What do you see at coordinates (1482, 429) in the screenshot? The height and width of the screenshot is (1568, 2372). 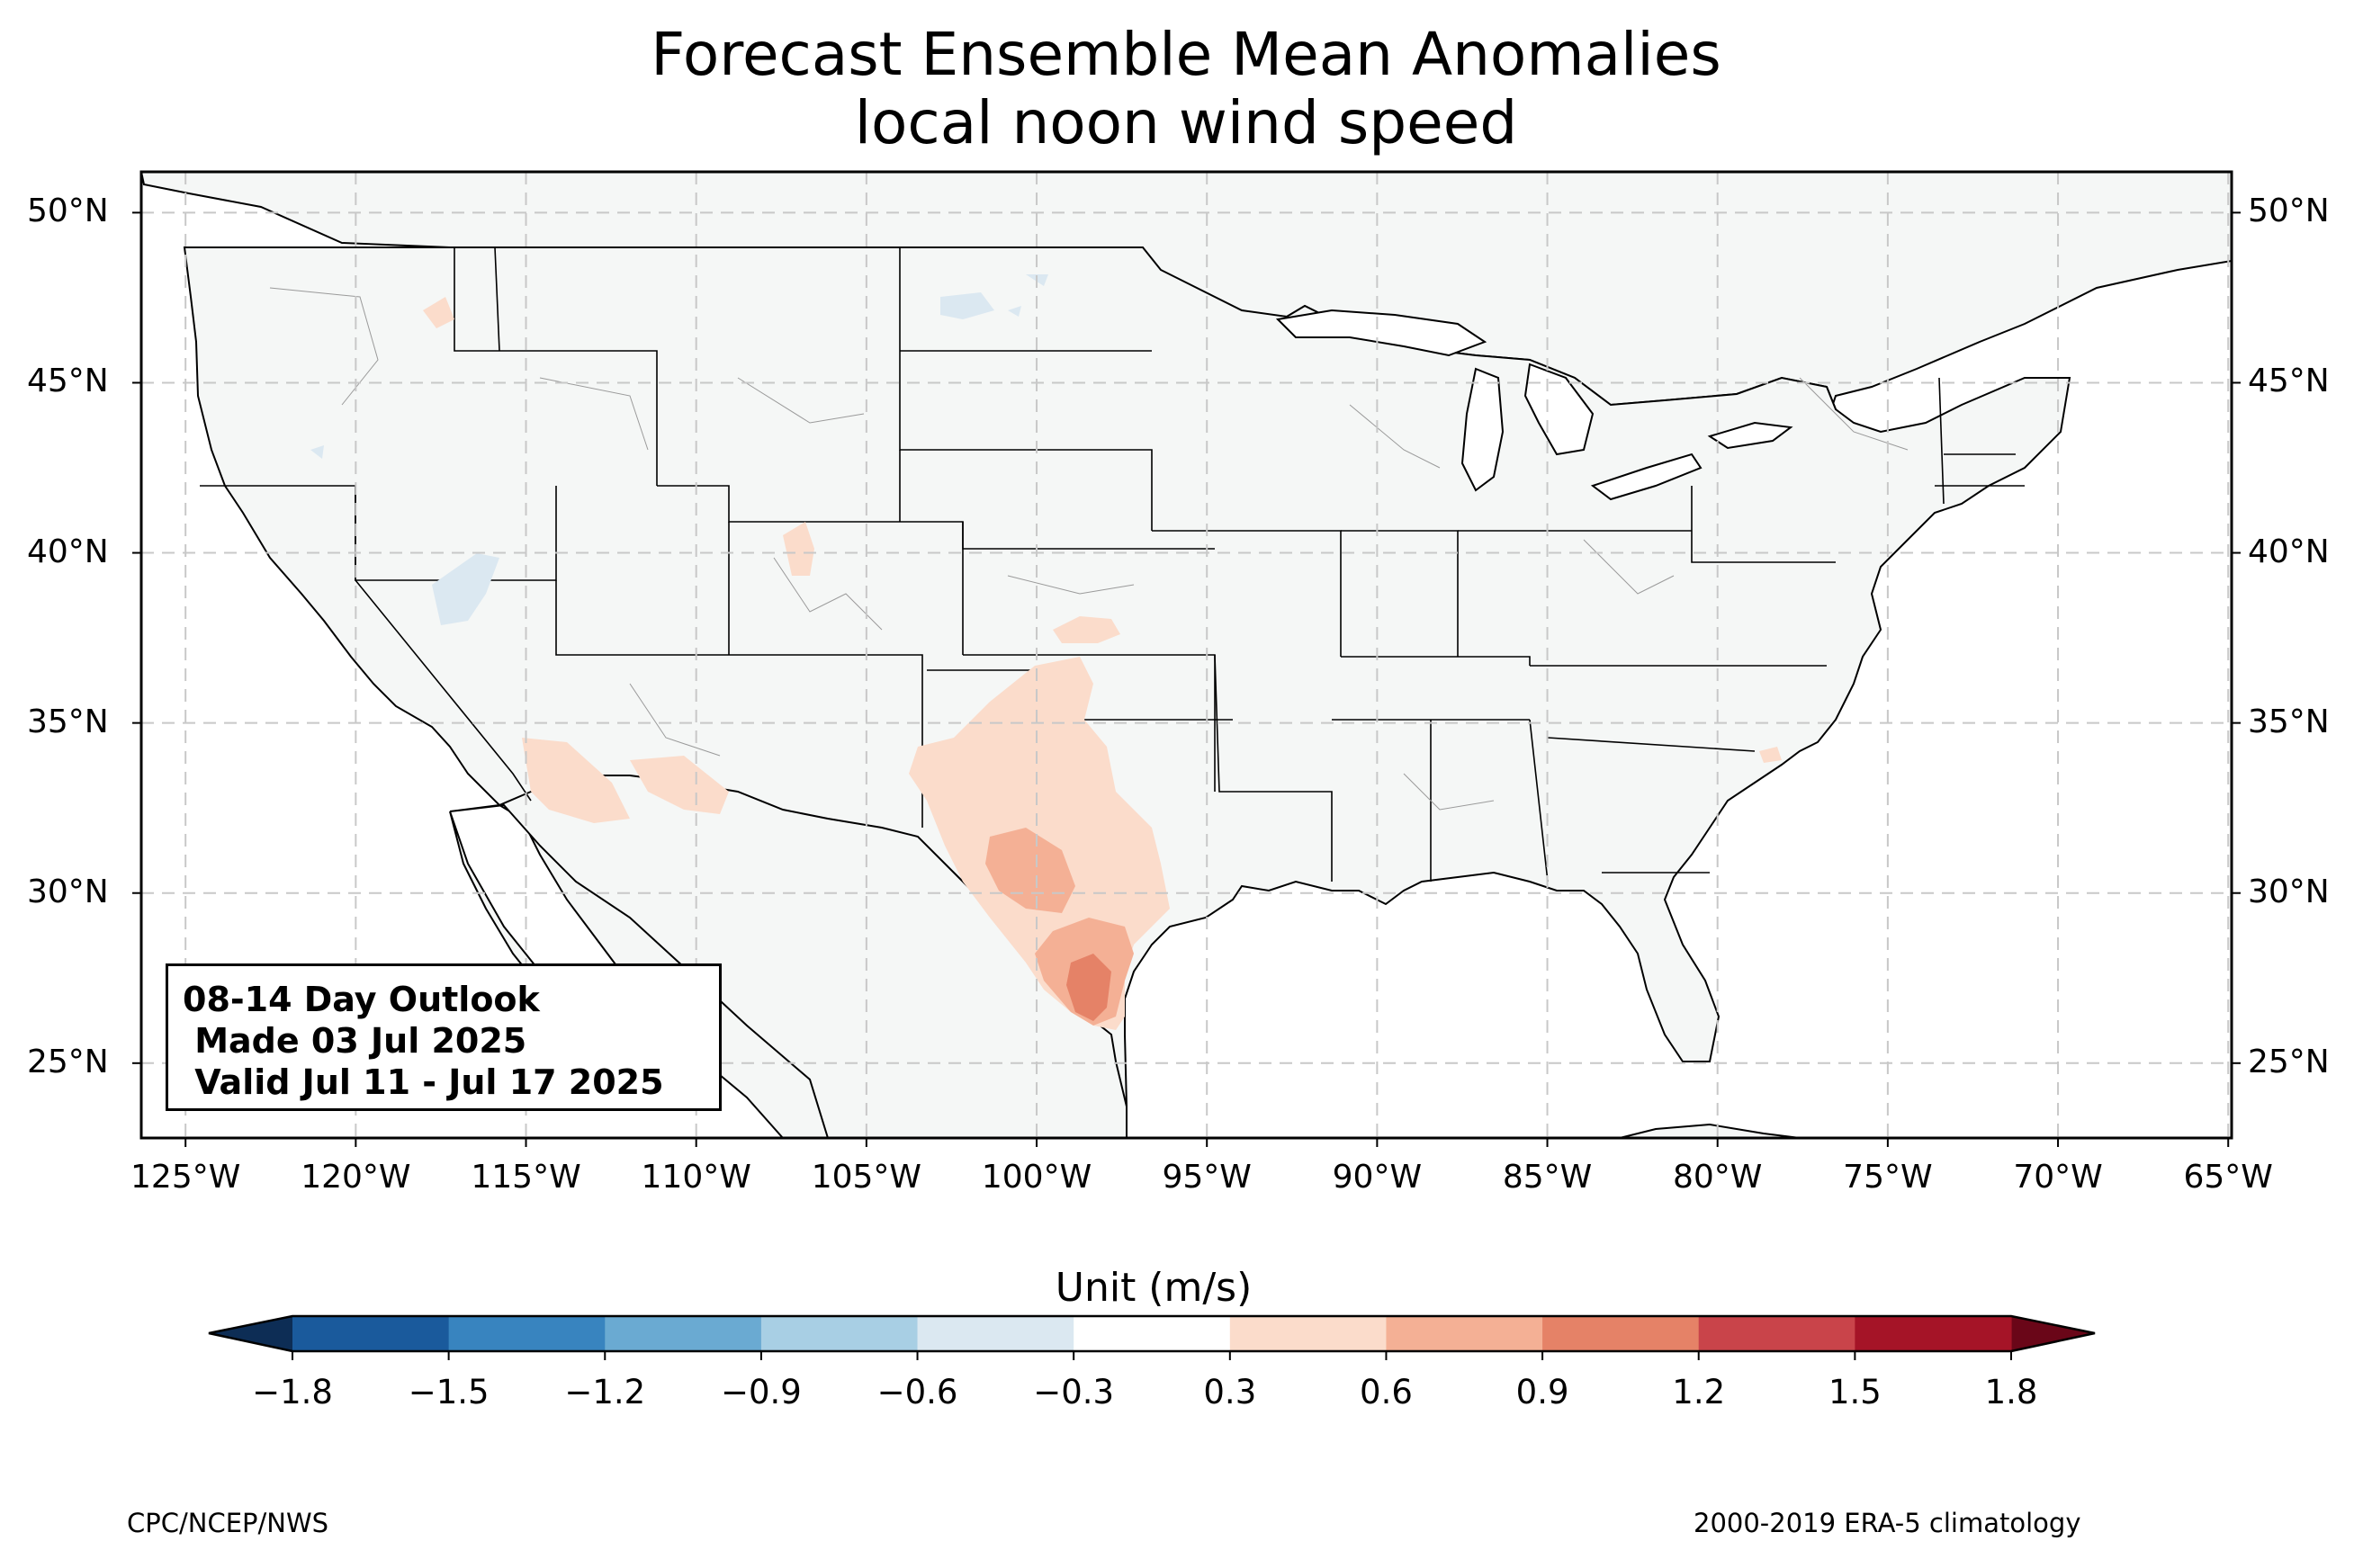 I see `lake-michigan` at bounding box center [1482, 429].